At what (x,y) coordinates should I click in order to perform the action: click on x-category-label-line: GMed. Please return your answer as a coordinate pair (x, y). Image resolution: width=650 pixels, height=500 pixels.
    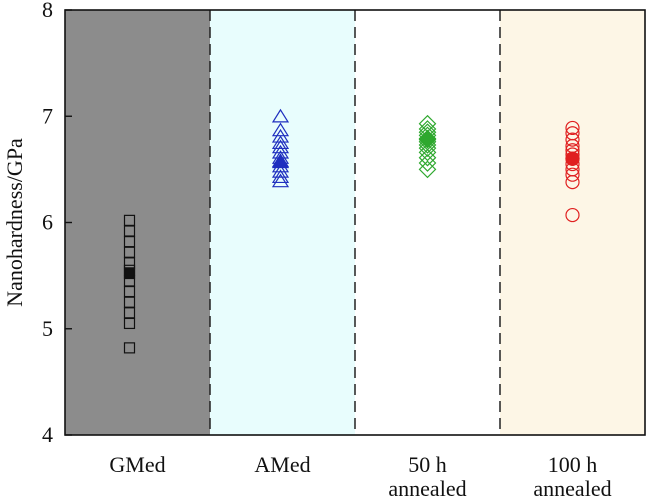
    Looking at the image, I should click on (137, 464).